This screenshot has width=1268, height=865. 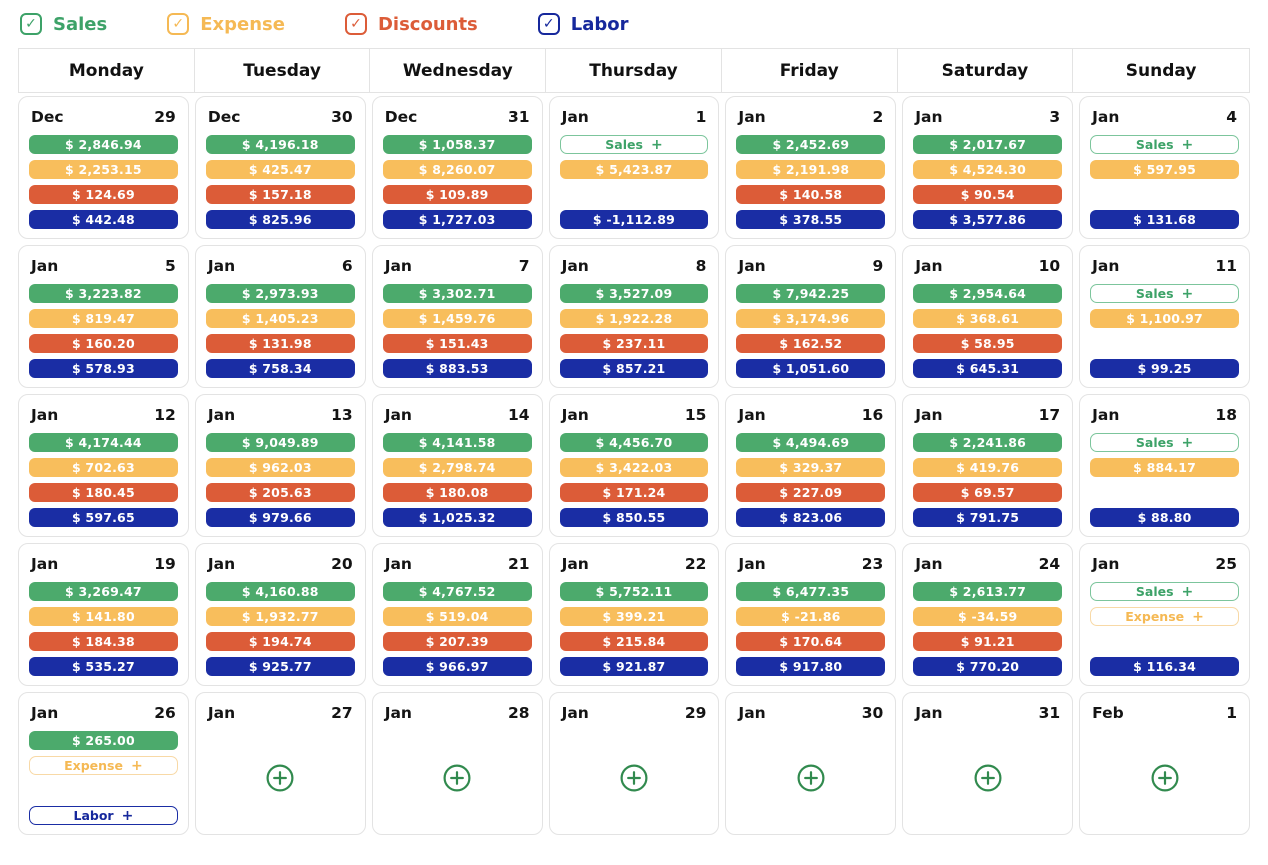 What do you see at coordinates (457, 442) in the screenshot?
I see `sales-value-pill: $ 4,141.58` at bounding box center [457, 442].